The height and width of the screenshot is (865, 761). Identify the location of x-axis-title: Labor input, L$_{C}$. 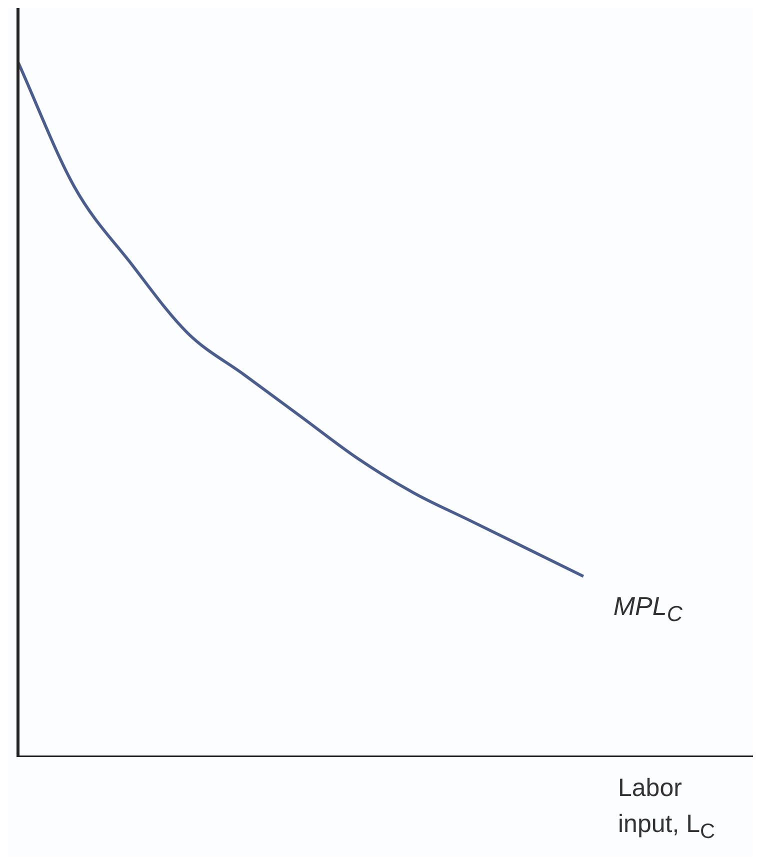
(667, 809).